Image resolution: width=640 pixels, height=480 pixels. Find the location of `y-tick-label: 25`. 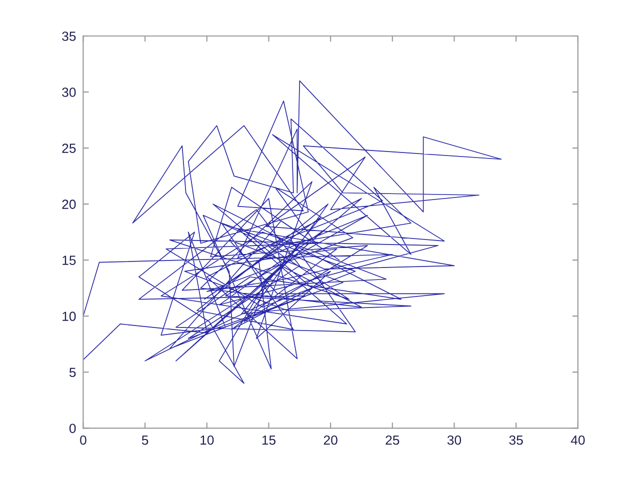

y-tick-label: 25 is located at coordinates (69, 148).